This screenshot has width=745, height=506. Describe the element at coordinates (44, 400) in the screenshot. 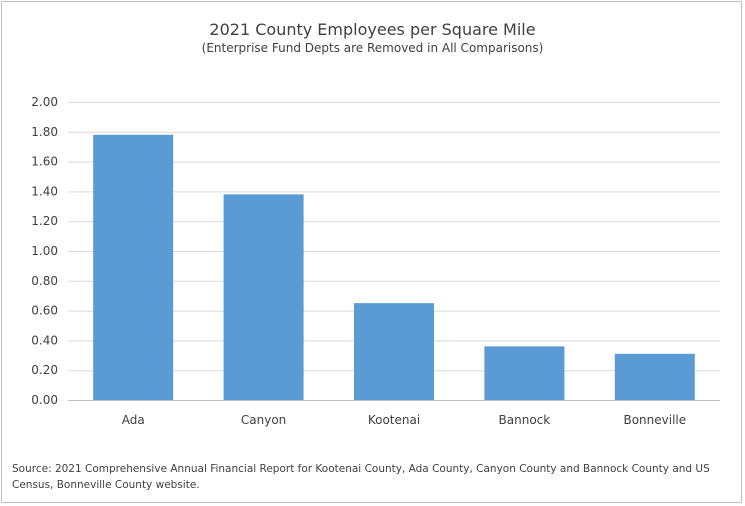

I see `y-tick-label: 0.00` at that location.